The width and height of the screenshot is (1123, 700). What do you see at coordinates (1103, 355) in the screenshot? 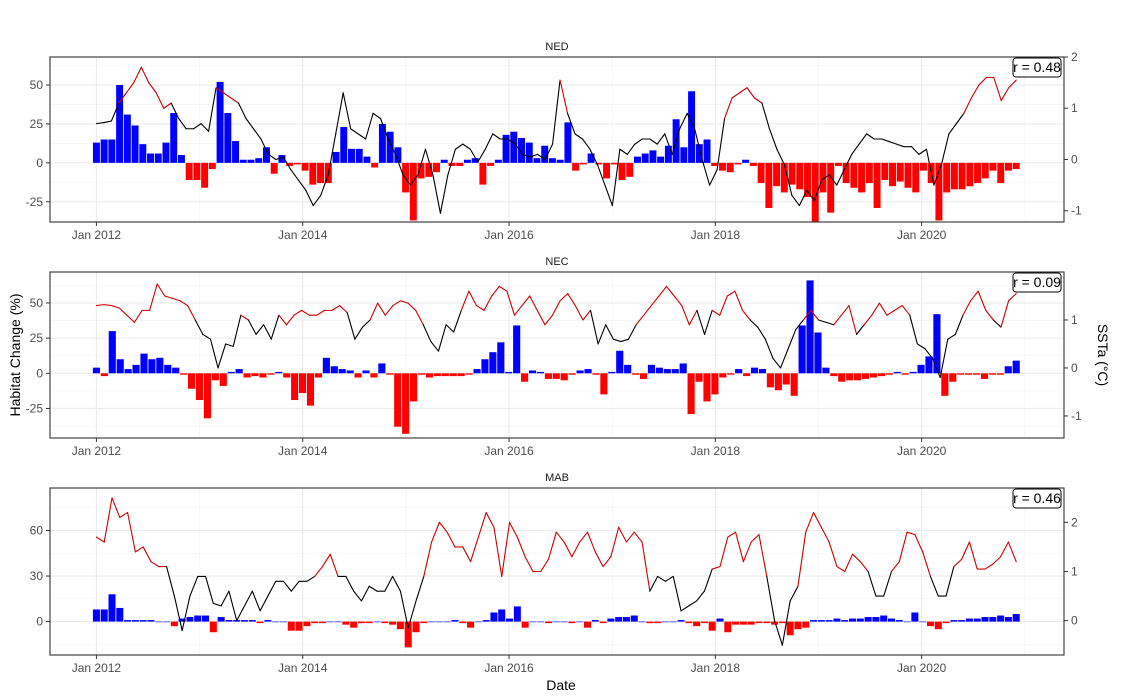
I see `y-right-axis-title: SSTa (°C)` at bounding box center [1103, 355].